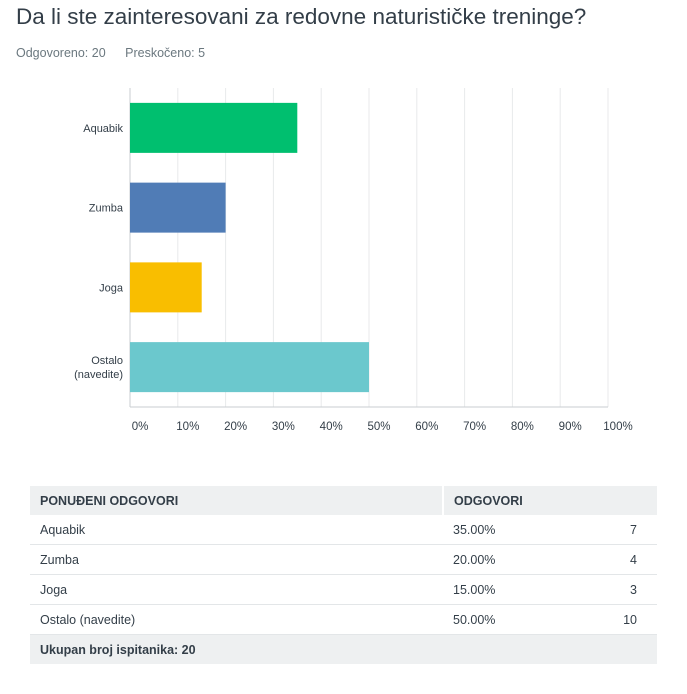  I want to click on category-label: Ostalo (navedite), so click(98, 368).